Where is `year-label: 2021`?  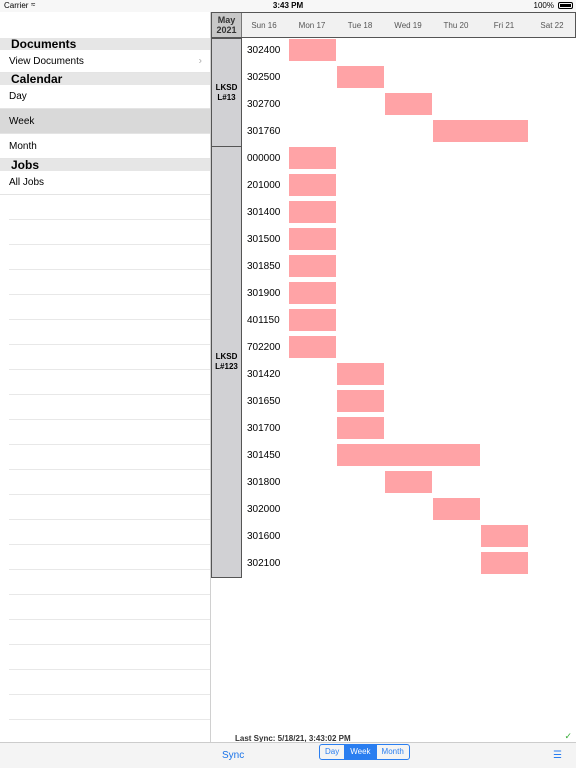 year-label: 2021 is located at coordinates (226, 30).